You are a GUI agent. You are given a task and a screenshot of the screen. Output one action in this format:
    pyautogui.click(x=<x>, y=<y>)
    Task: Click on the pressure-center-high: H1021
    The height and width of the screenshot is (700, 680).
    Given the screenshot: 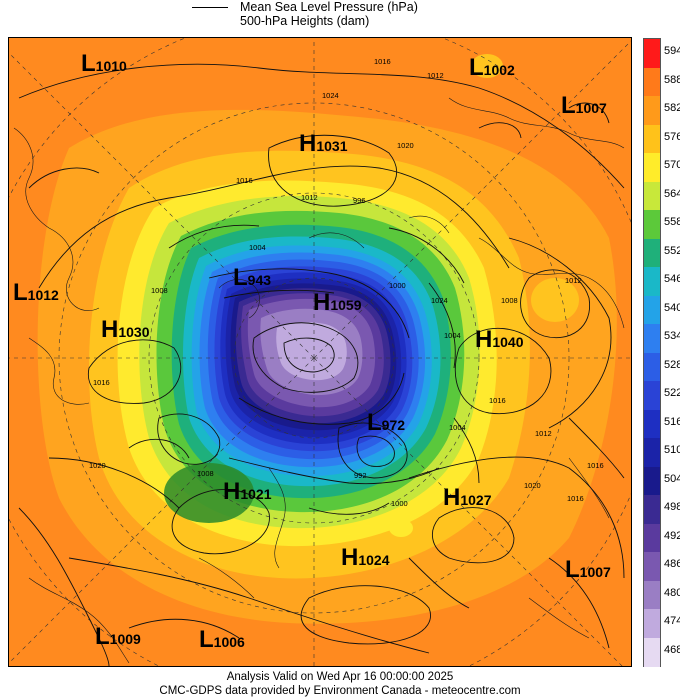 What is the action you would take?
    pyautogui.click(x=247, y=491)
    